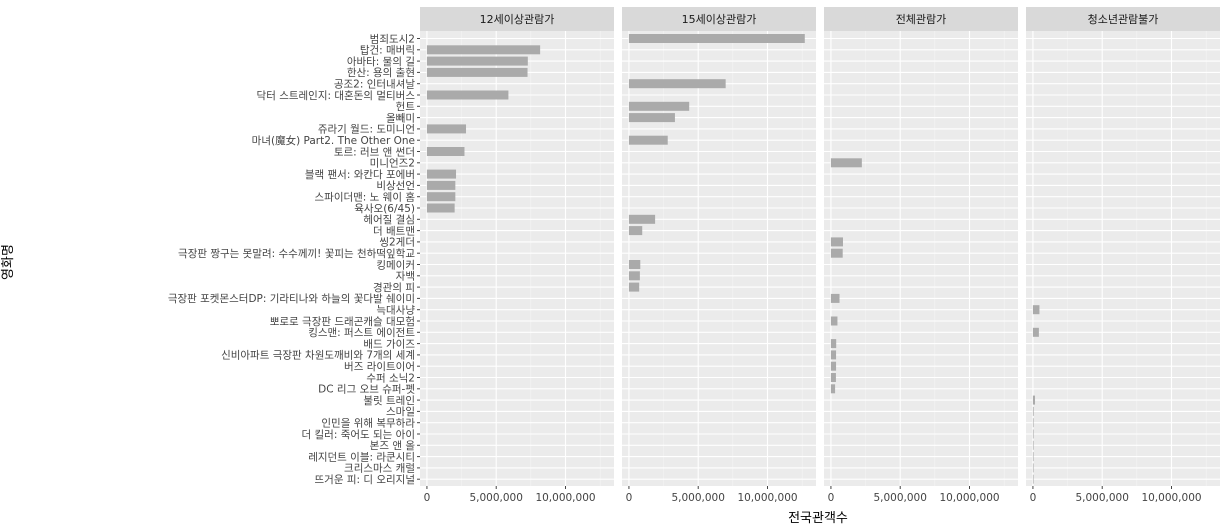 This screenshot has height=532, width=1228. What do you see at coordinates (400, 411) in the screenshot?
I see `y-tick-label: 스마일` at bounding box center [400, 411].